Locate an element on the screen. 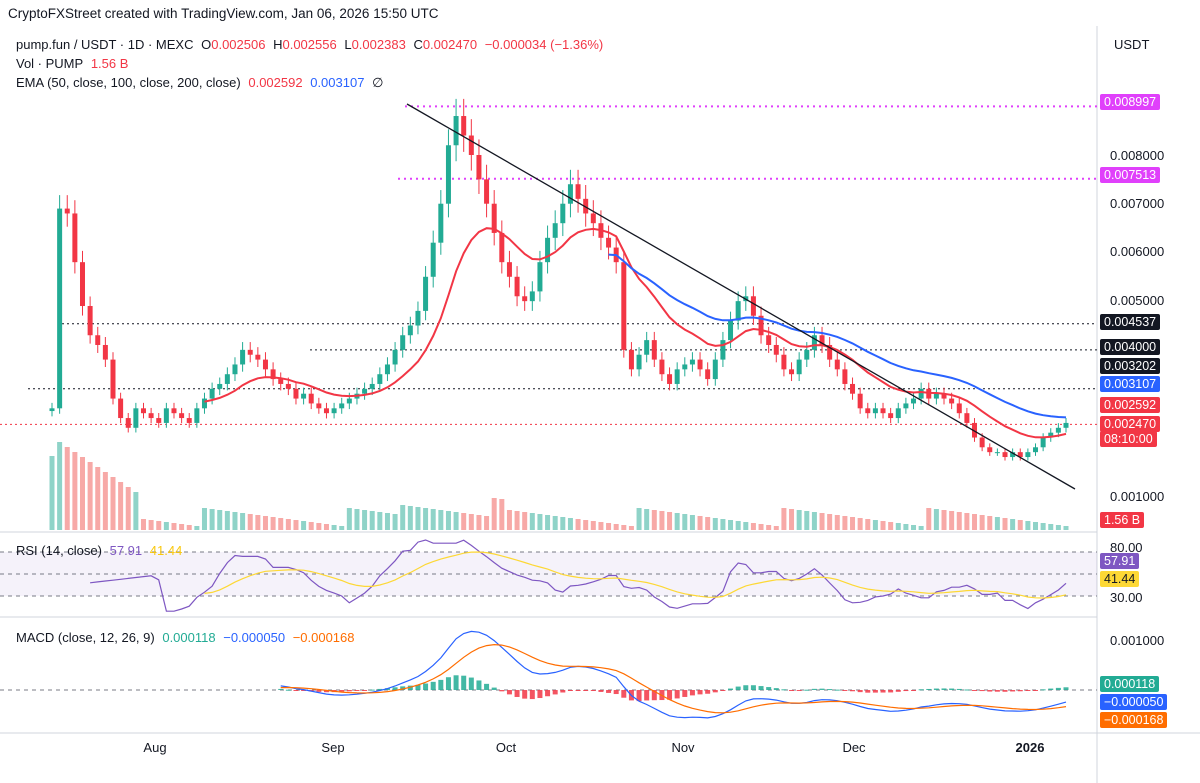 The height and width of the screenshot is (783, 1200). rsi-ma-line is located at coordinates (635, 575).